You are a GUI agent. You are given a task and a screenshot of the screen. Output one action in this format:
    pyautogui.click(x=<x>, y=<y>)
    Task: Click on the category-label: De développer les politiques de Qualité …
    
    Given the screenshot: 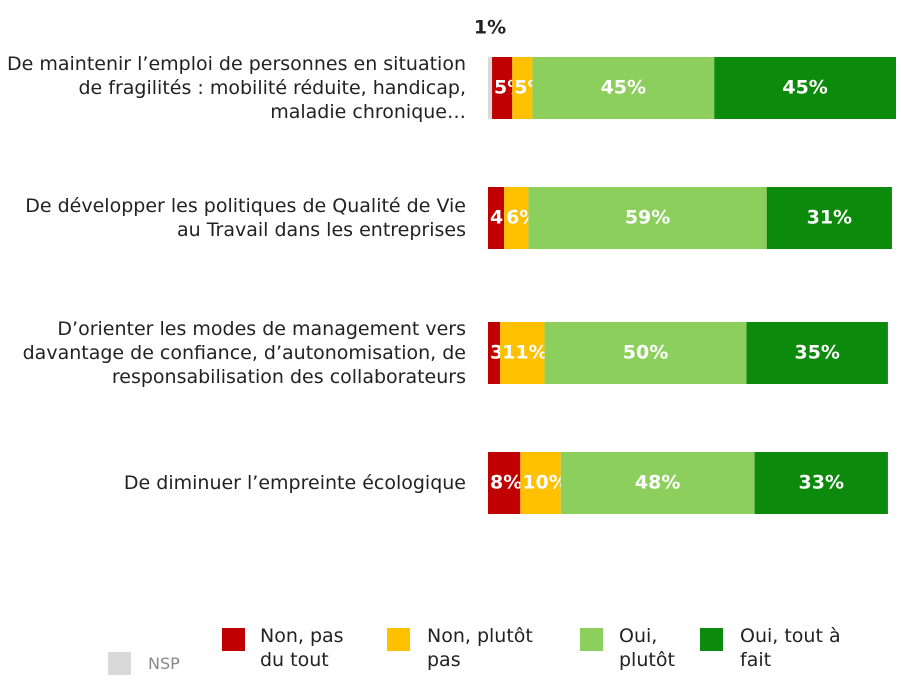 What is the action you would take?
    pyautogui.click(x=245, y=218)
    